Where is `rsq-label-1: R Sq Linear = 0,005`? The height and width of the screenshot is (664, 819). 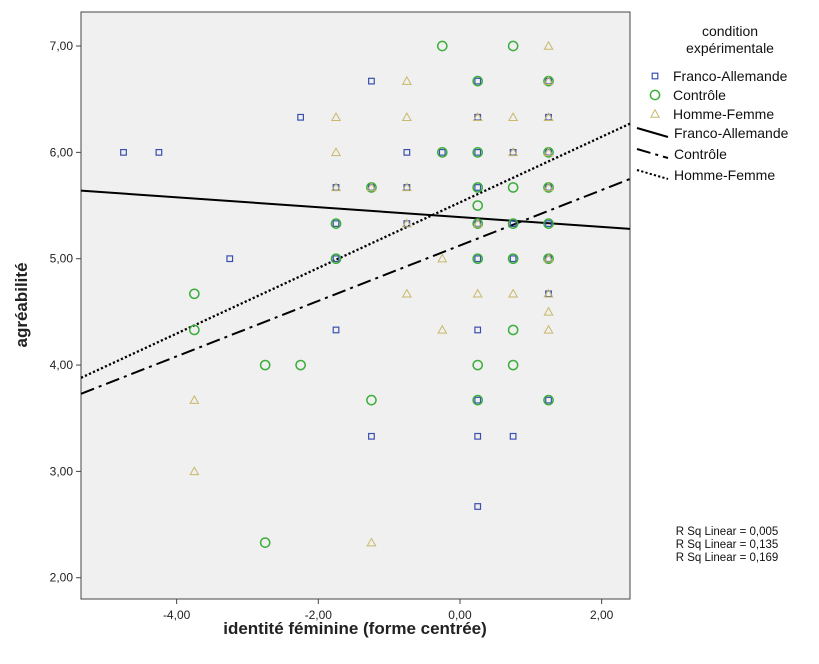
rsq-label-1: R Sq Linear = 0,005 is located at coordinates (727, 532).